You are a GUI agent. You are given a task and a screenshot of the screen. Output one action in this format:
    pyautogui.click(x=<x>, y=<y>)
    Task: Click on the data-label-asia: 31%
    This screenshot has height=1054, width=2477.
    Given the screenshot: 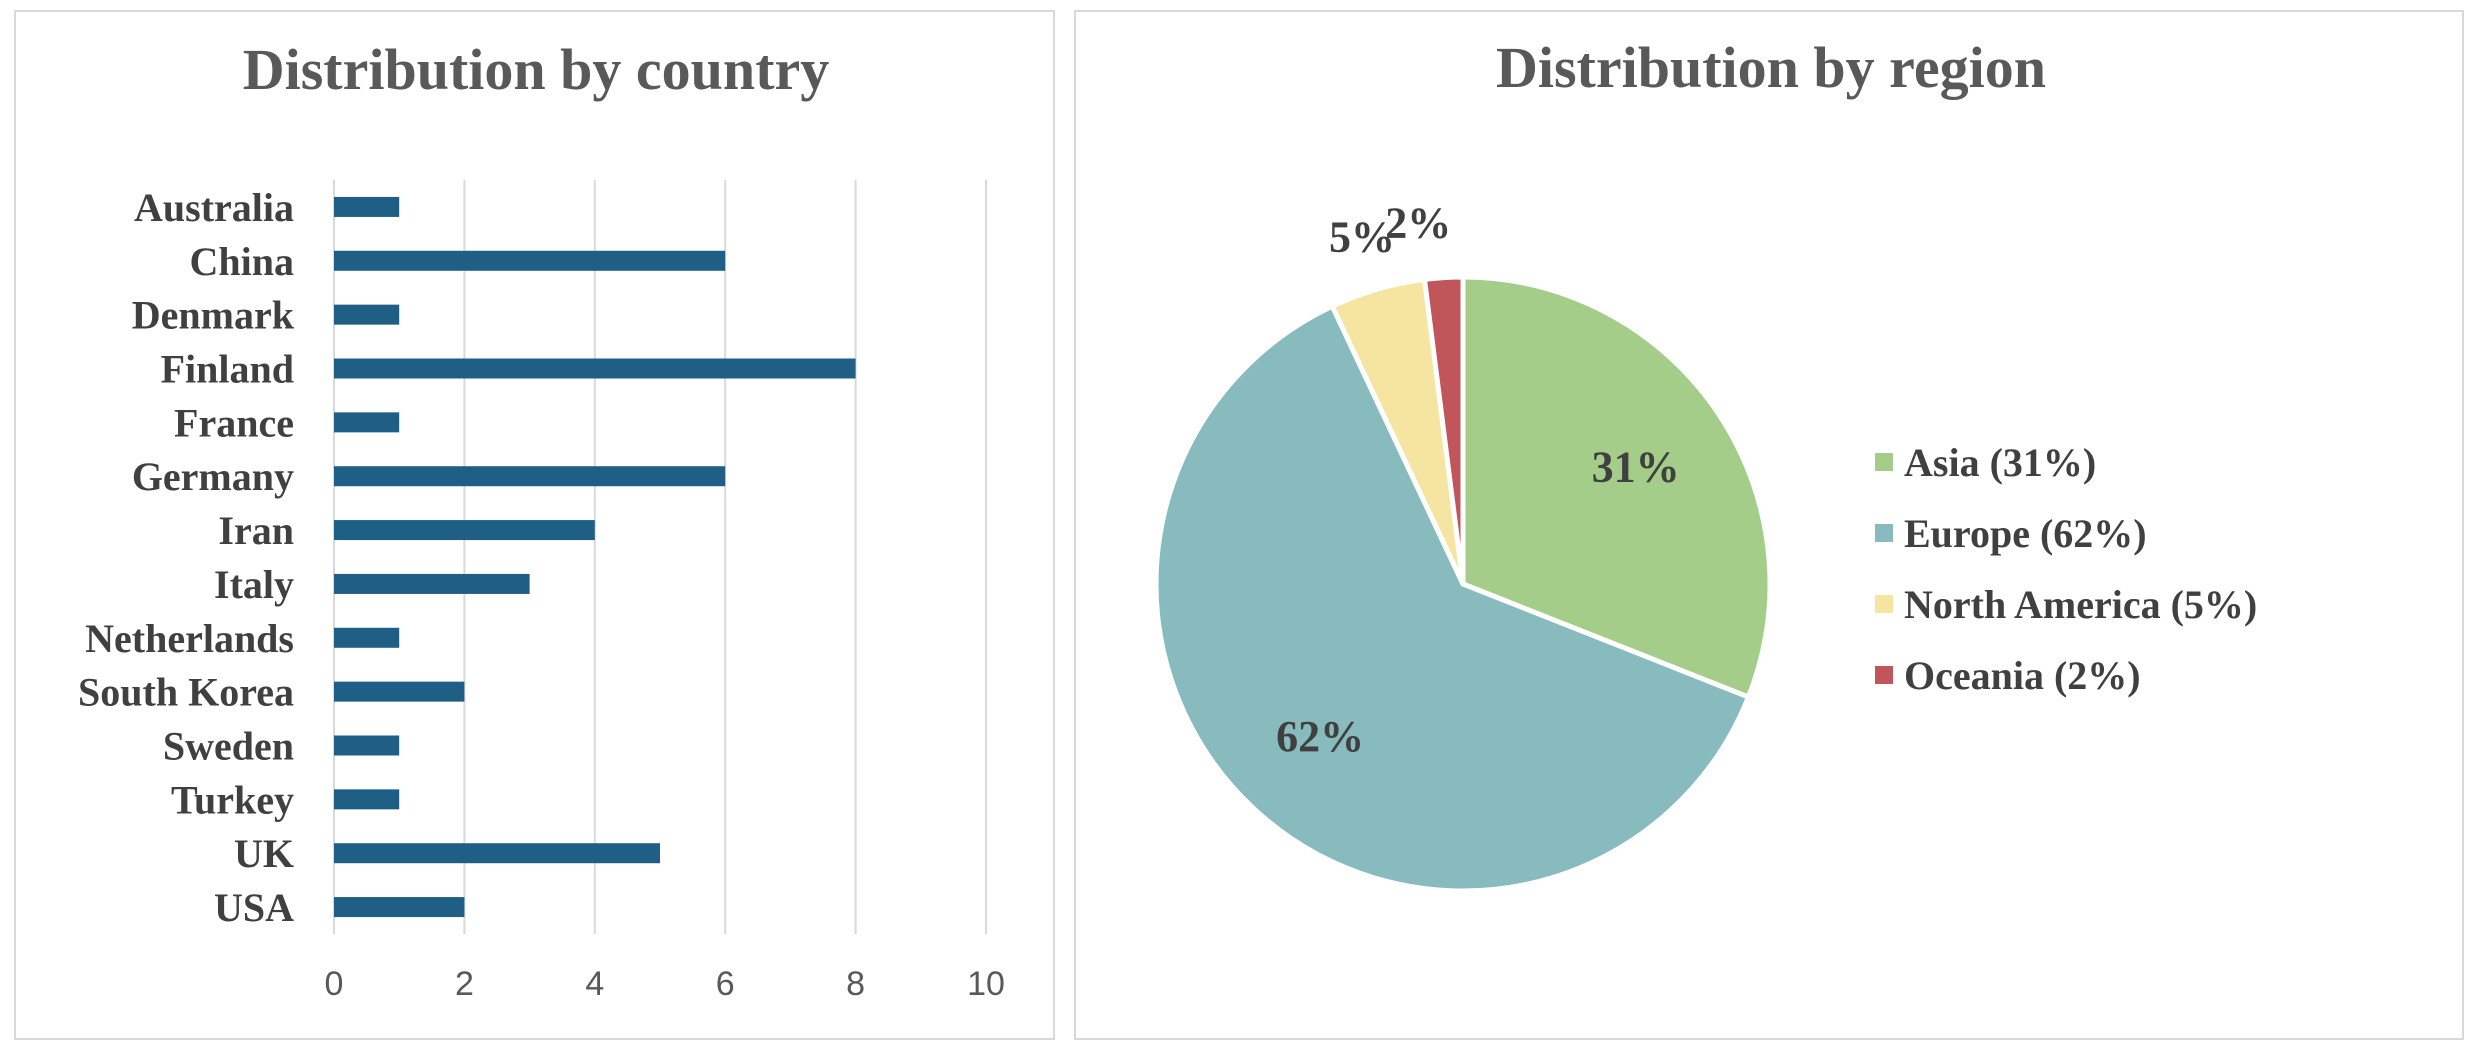 What is the action you would take?
    pyautogui.click(x=1636, y=467)
    